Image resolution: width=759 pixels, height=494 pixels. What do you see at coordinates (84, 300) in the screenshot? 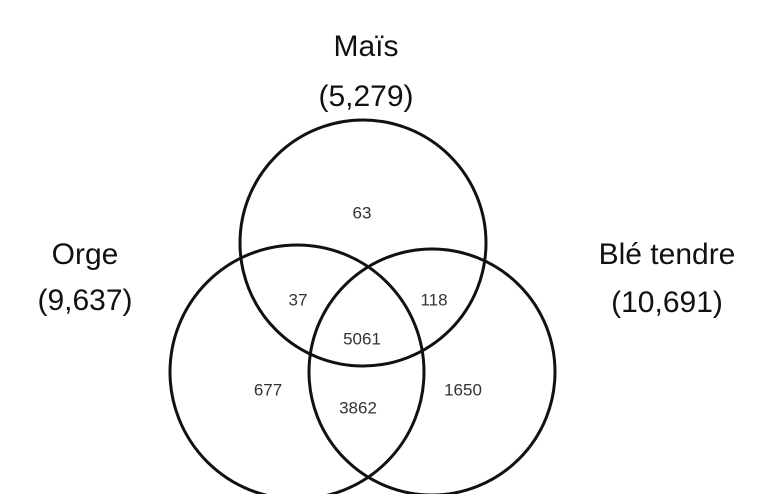
I see `set-total: (9,637)` at bounding box center [84, 300].